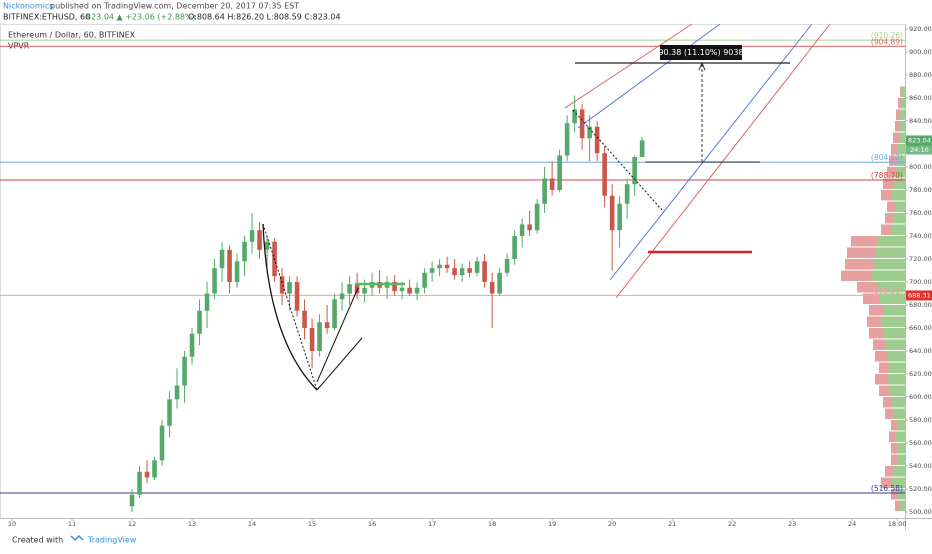 The height and width of the screenshot is (554, 932). I want to click on x-tick-label: 11, so click(72, 524).